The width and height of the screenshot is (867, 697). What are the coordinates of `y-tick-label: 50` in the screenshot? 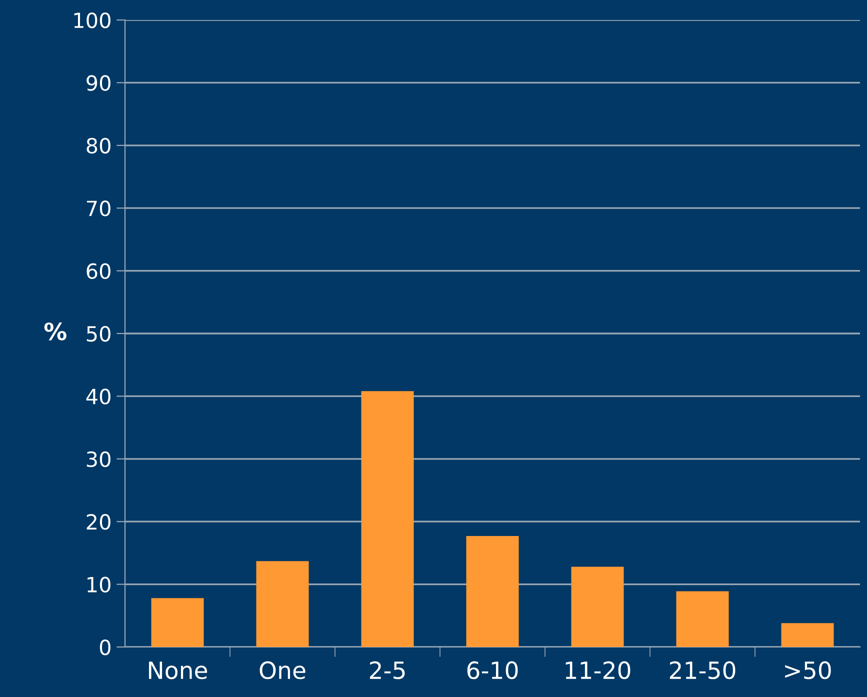 It's located at (98, 334).